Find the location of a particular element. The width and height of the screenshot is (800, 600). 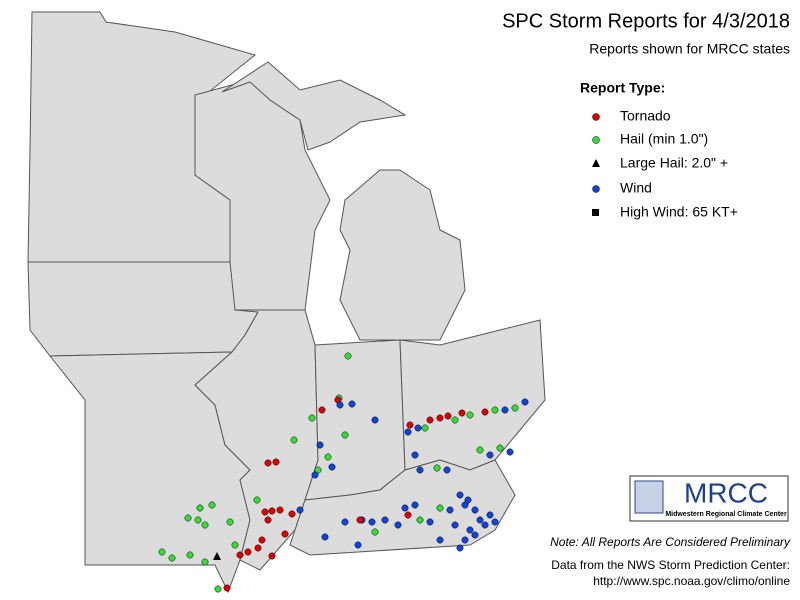

legend-label: Large Hail: 2.0" + is located at coordinates (674, 163).